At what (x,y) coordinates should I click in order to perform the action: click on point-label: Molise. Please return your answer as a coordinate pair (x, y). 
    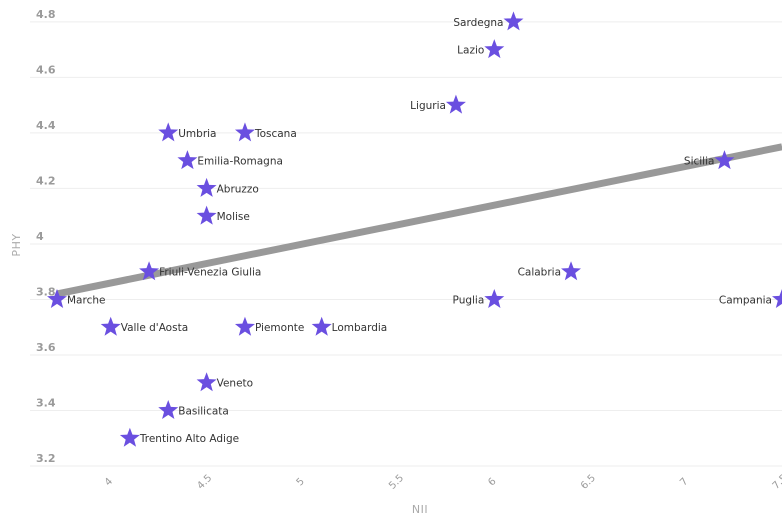
    Looking at the image, I should click on (233, 217).